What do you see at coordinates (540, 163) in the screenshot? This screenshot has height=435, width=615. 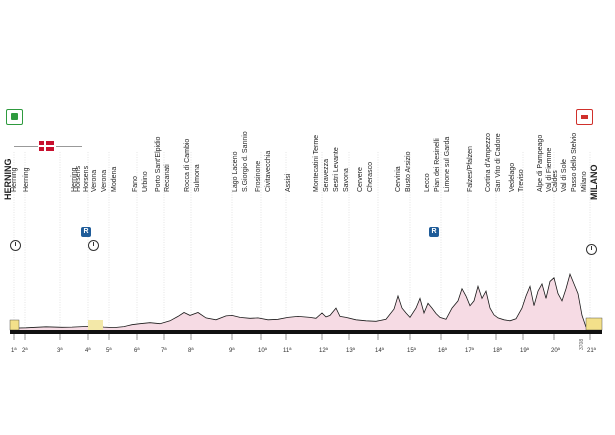 I see `stage-city-label: Alpe di Pampeago` at bounding box center [540, 163].